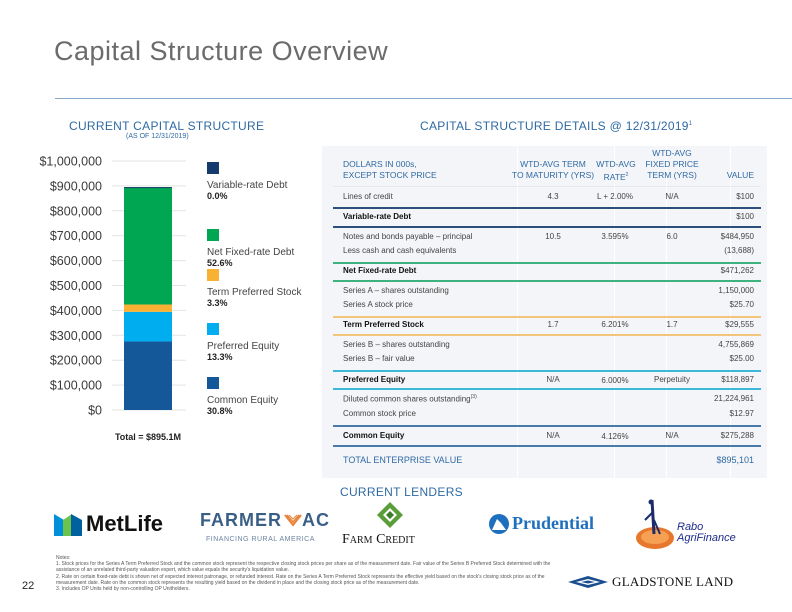 The width and height of the screenshot is (792, 612). Describe the element at coordinates (401, 492) in the screenshot. I see `lenders-heading: CURRENT LENDERS` at that location.